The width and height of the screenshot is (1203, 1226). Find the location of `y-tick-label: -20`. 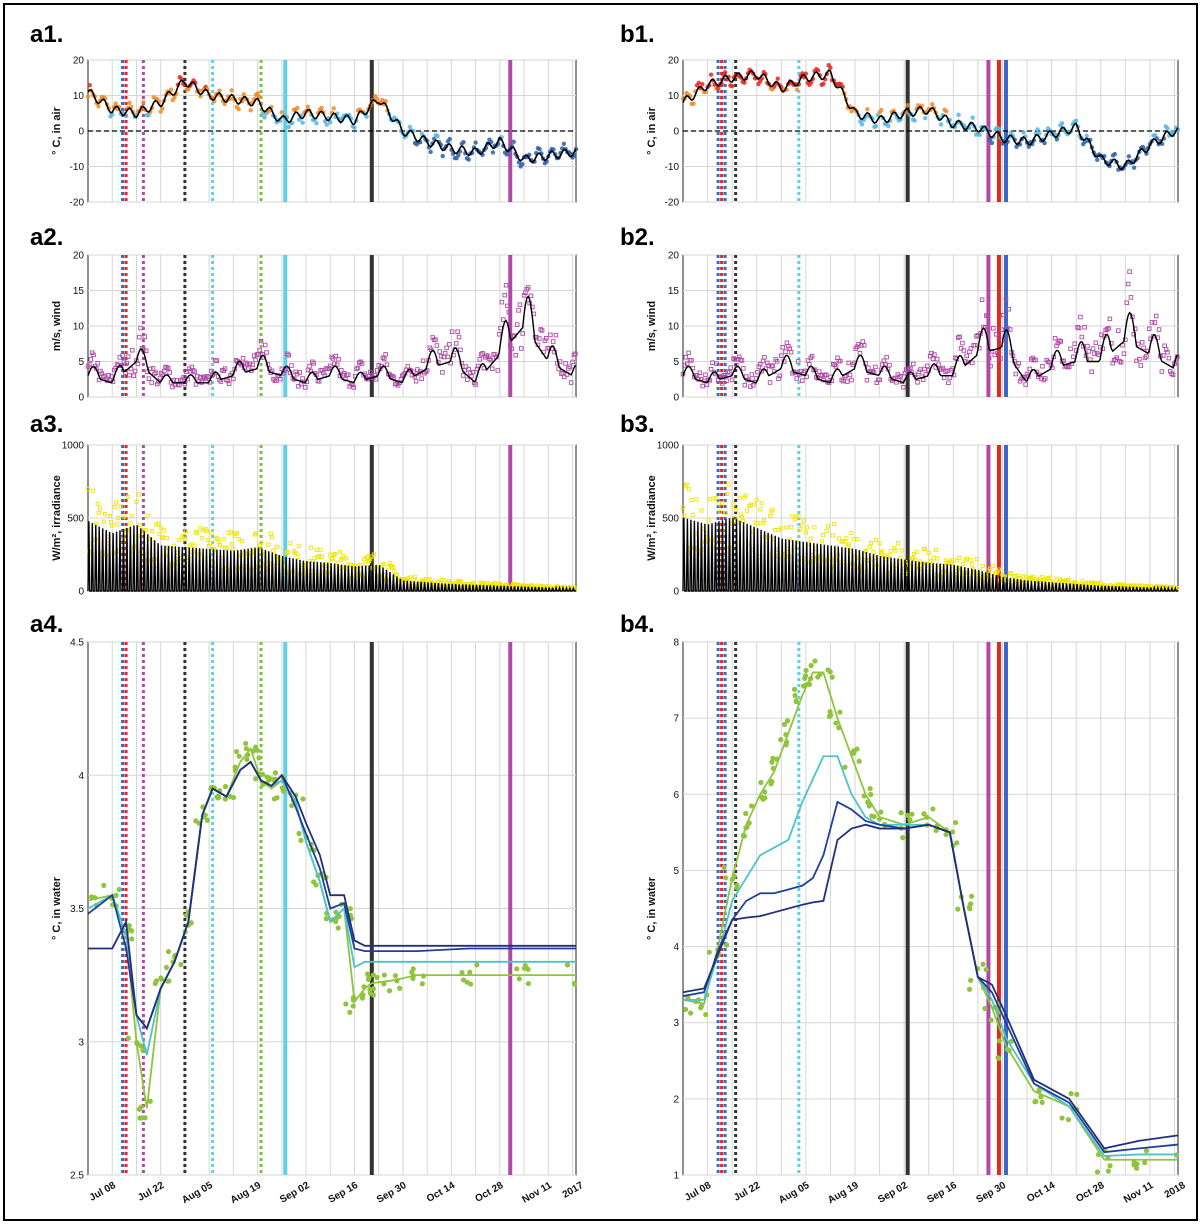

y-tick-label: -20 is located at coordinates (672, 203).